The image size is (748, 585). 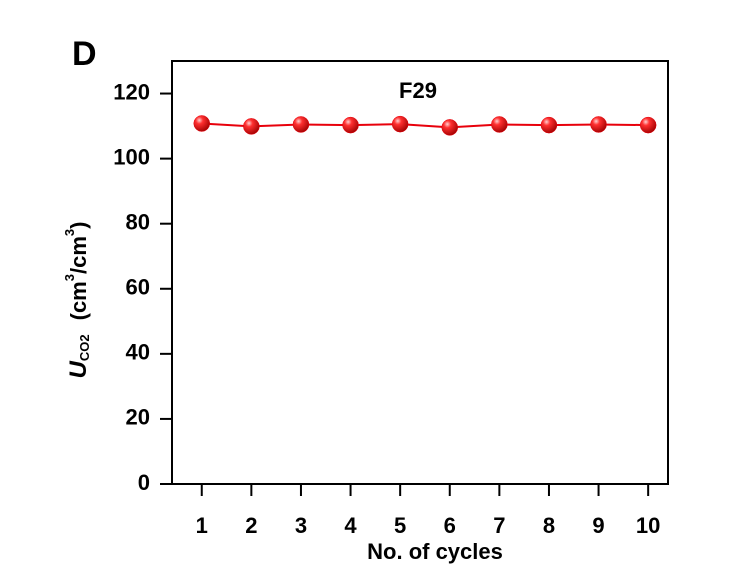 I want to click on x-tick-label: 10, so click(x=648, y=525).